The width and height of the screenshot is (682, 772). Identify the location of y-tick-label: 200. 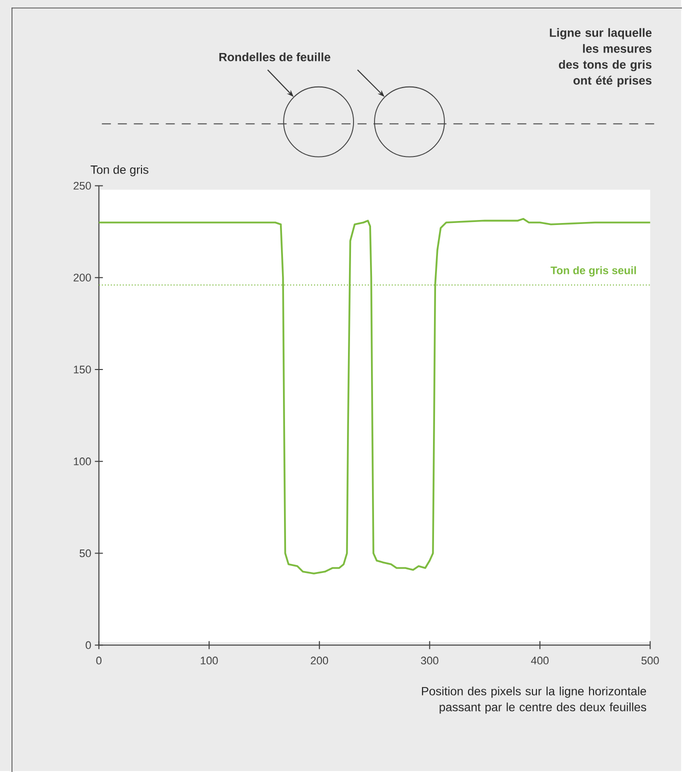
(82, 278).